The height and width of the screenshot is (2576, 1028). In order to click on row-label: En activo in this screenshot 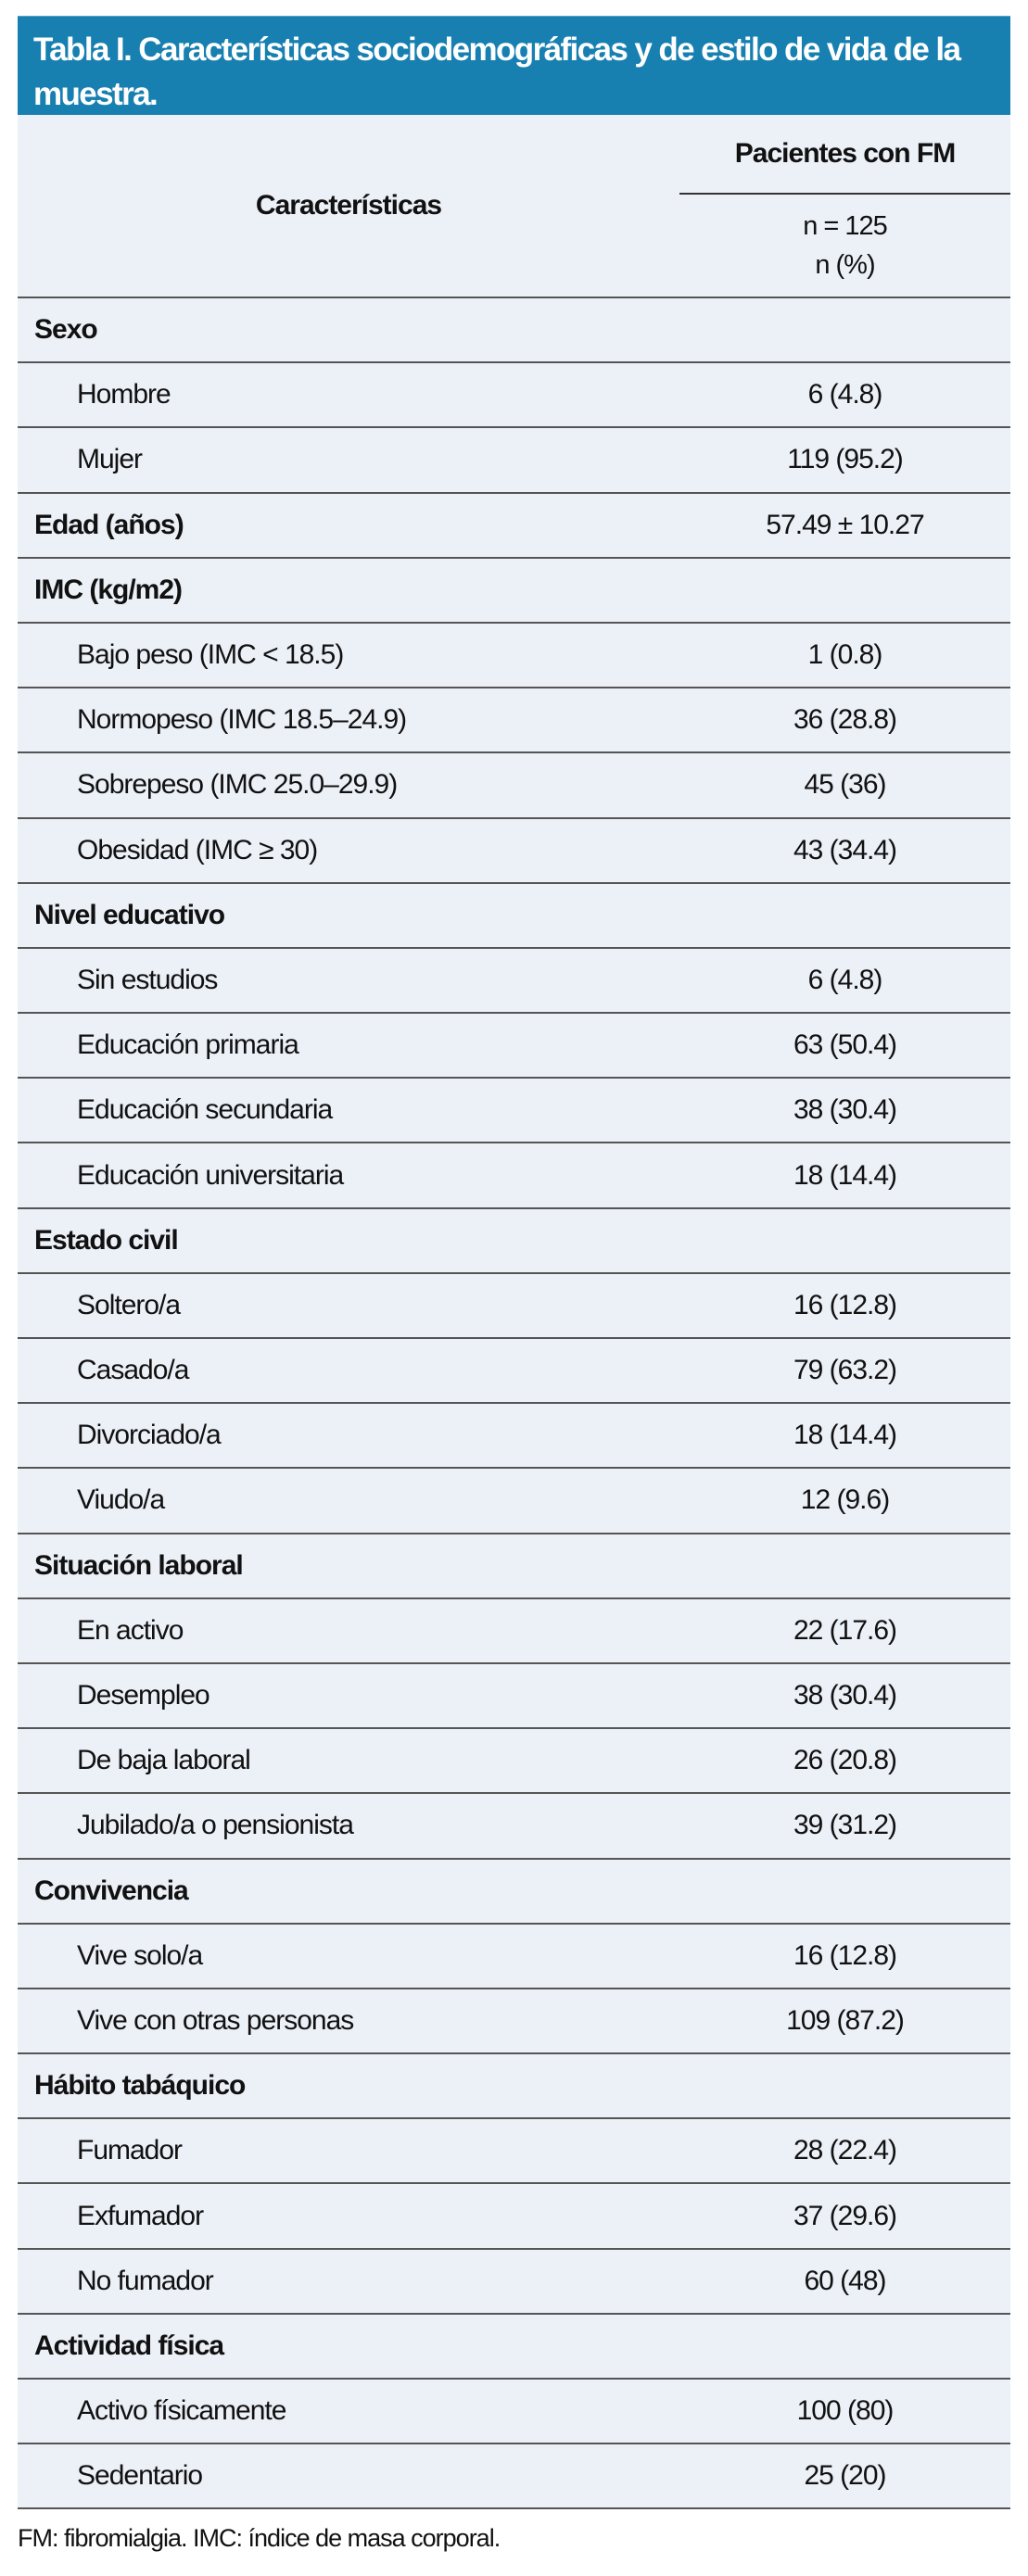, I will do `click(130, 1630)`.